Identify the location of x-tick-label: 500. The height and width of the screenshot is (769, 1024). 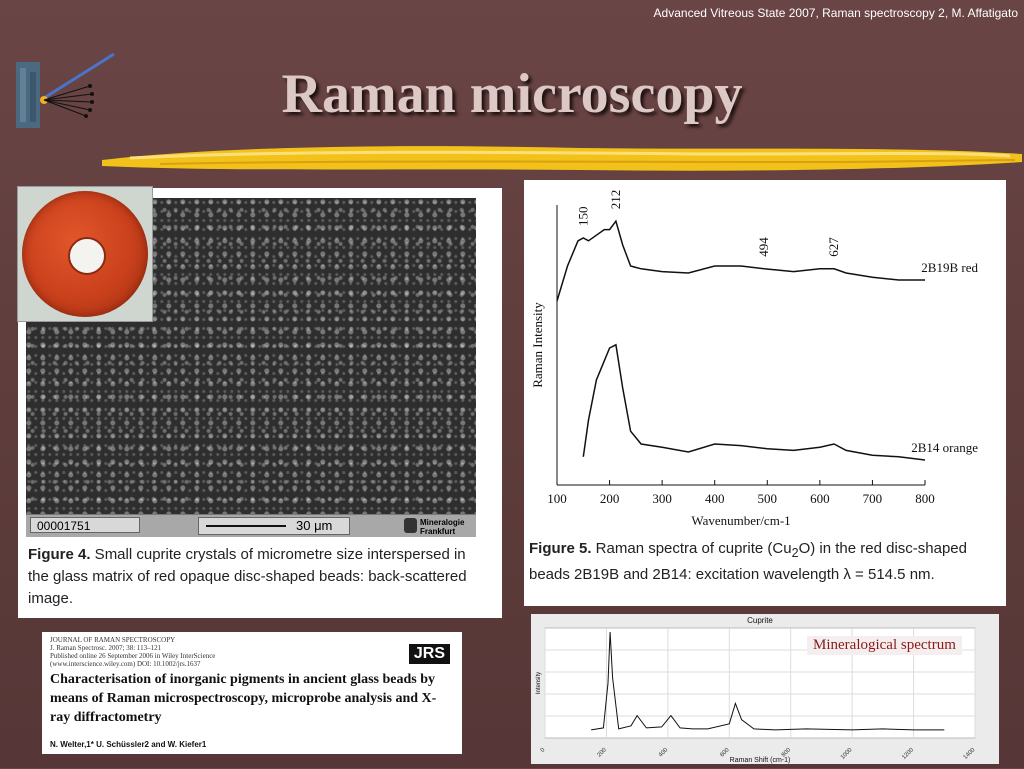
(768, 498).